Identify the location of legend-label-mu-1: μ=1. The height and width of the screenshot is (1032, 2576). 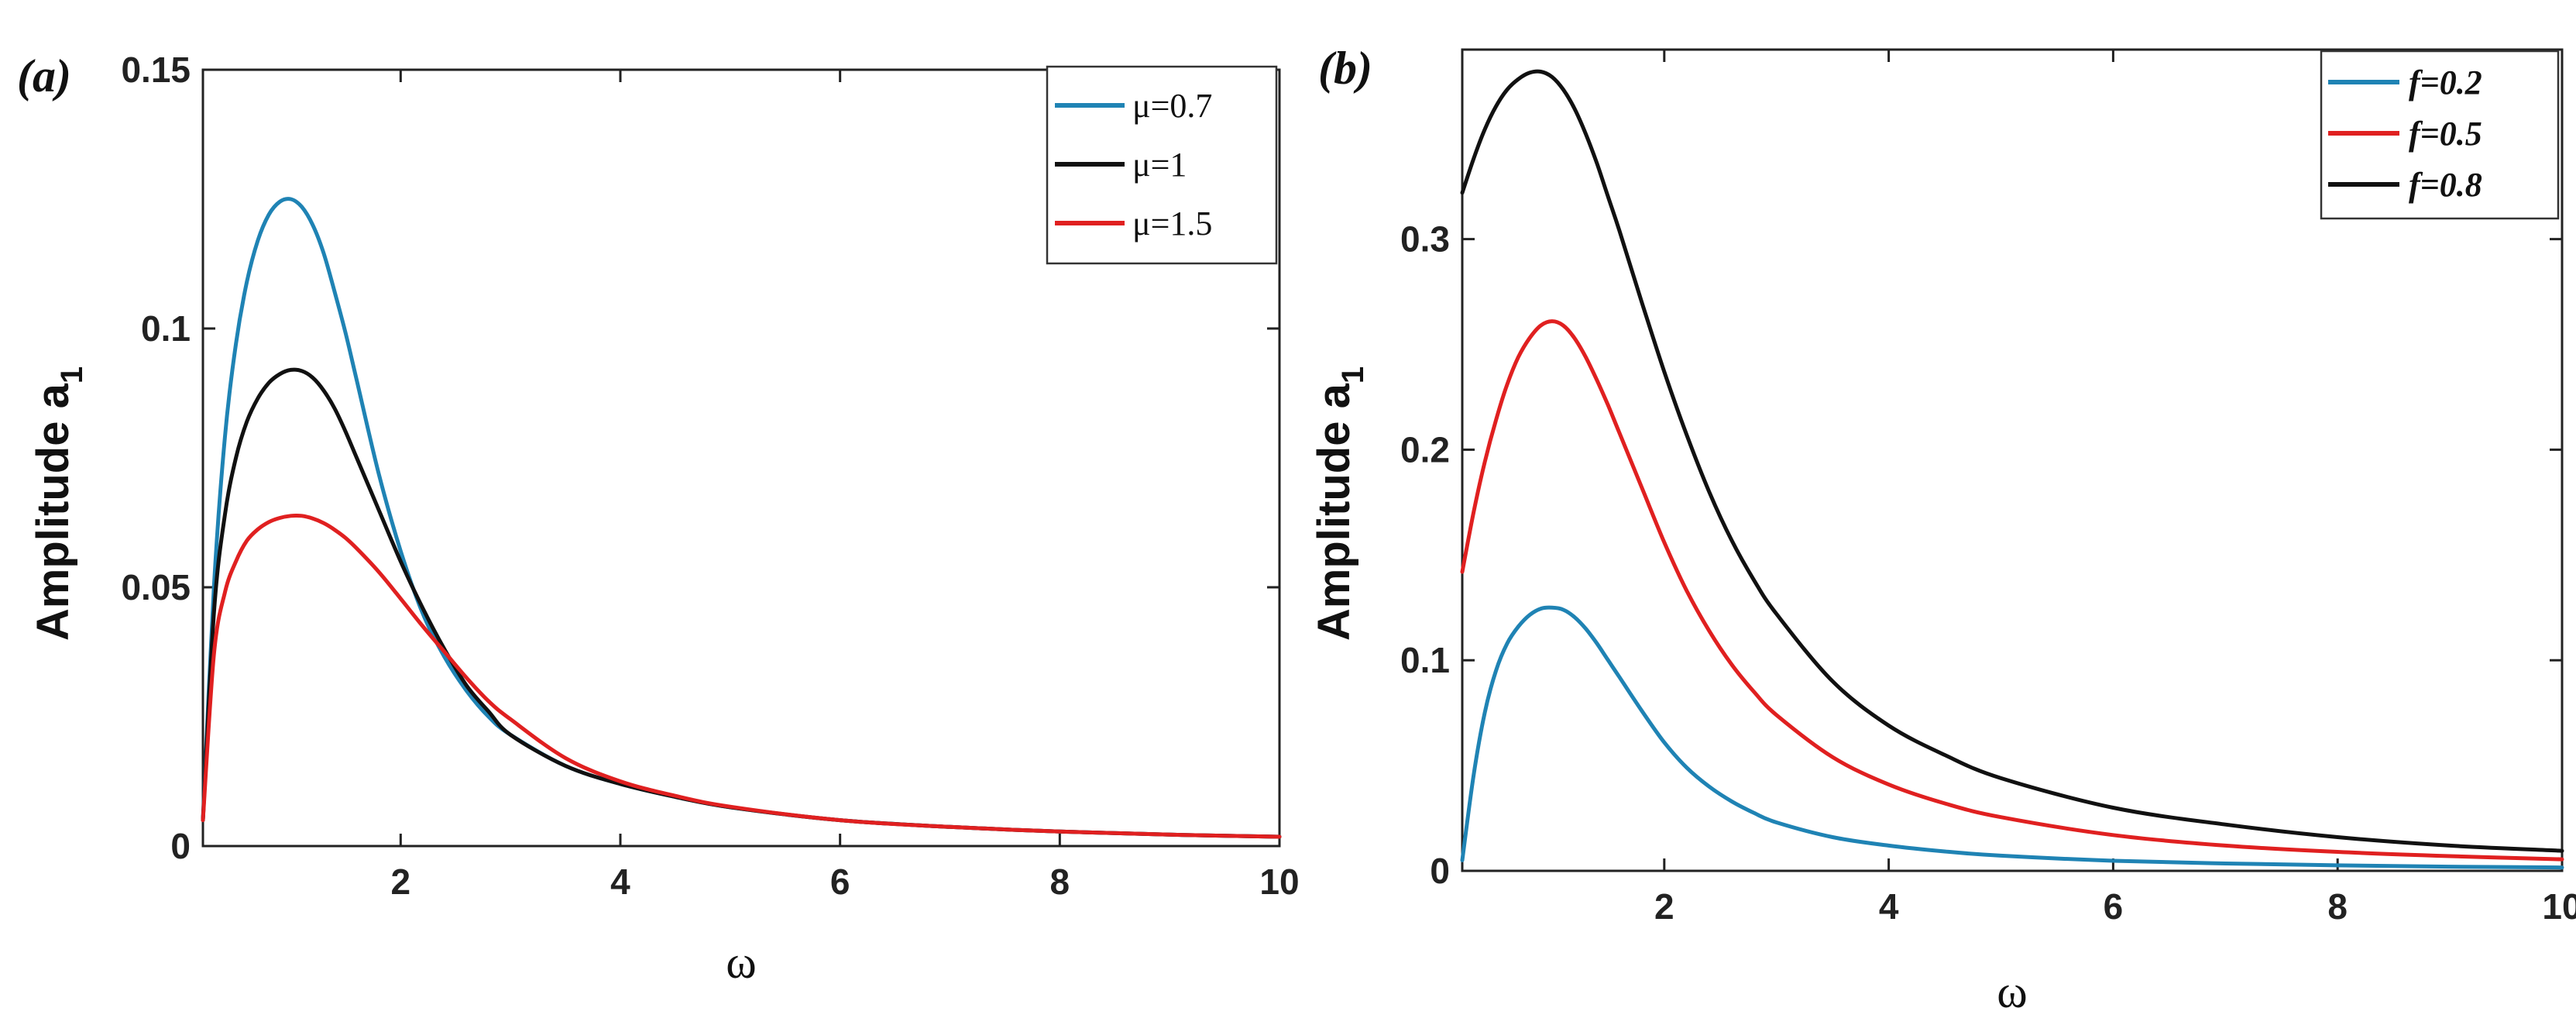
(1159, 165).